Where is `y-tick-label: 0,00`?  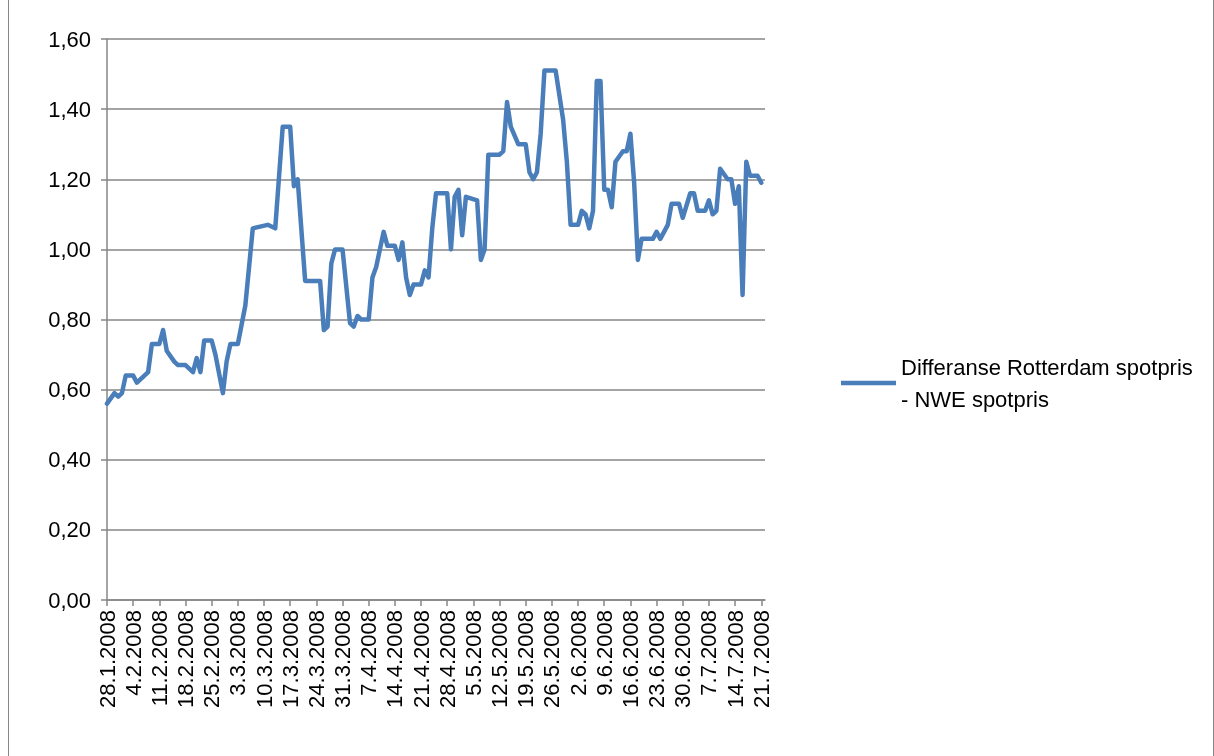
y-tick-label: 0,00 is located at coordinates (69, 600).